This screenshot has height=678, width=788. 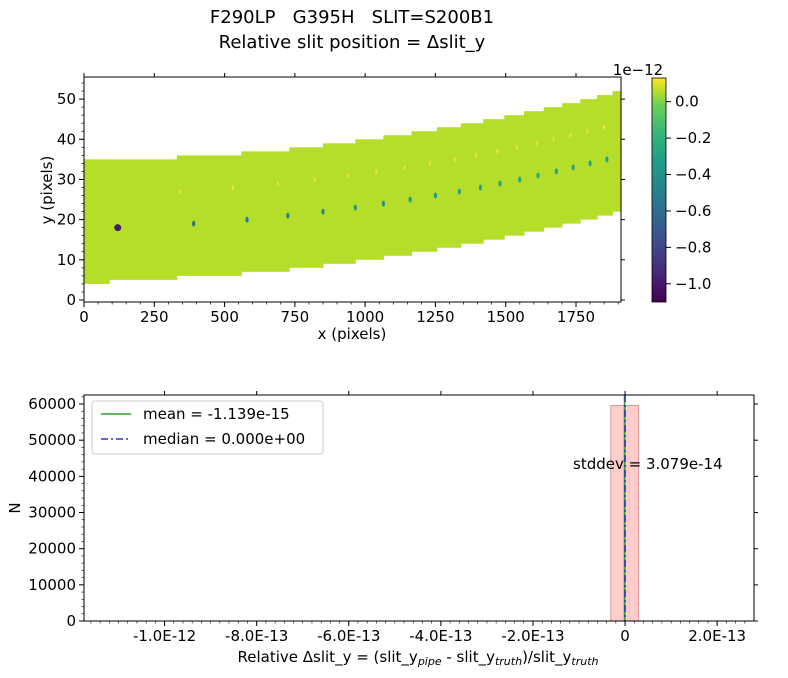 What do you see at coordinates (52, 476) in the screenshot?
I see `histogram-y-tick-label: 40000` at bounding box center [52, 476].